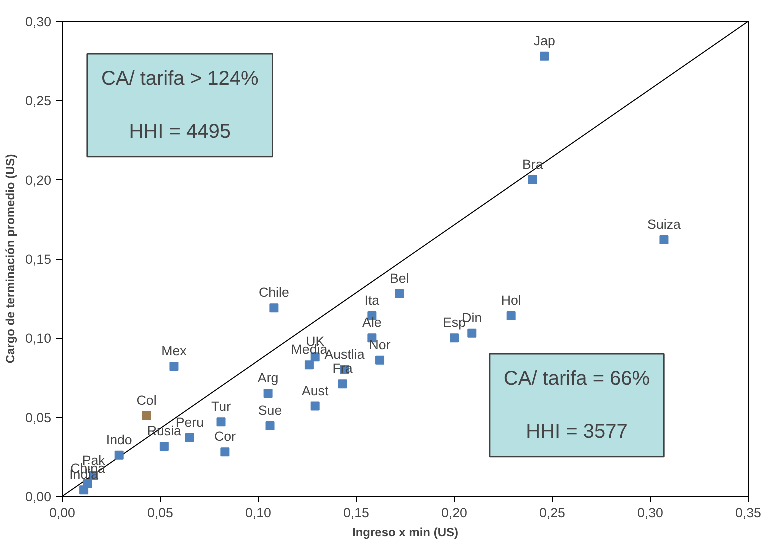 This screenshot has height=542, width=768. I want to click on annotation: Nor, so click(380, 344).